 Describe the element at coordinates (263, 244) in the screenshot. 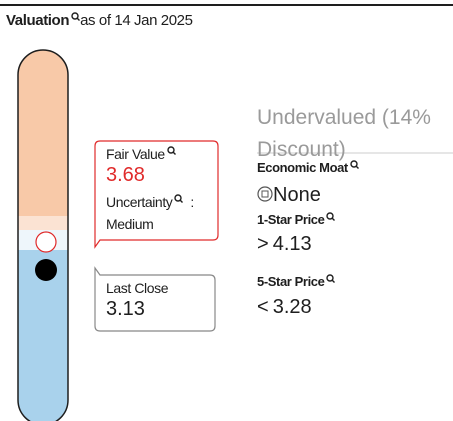

I see `symbol: >` at that location.